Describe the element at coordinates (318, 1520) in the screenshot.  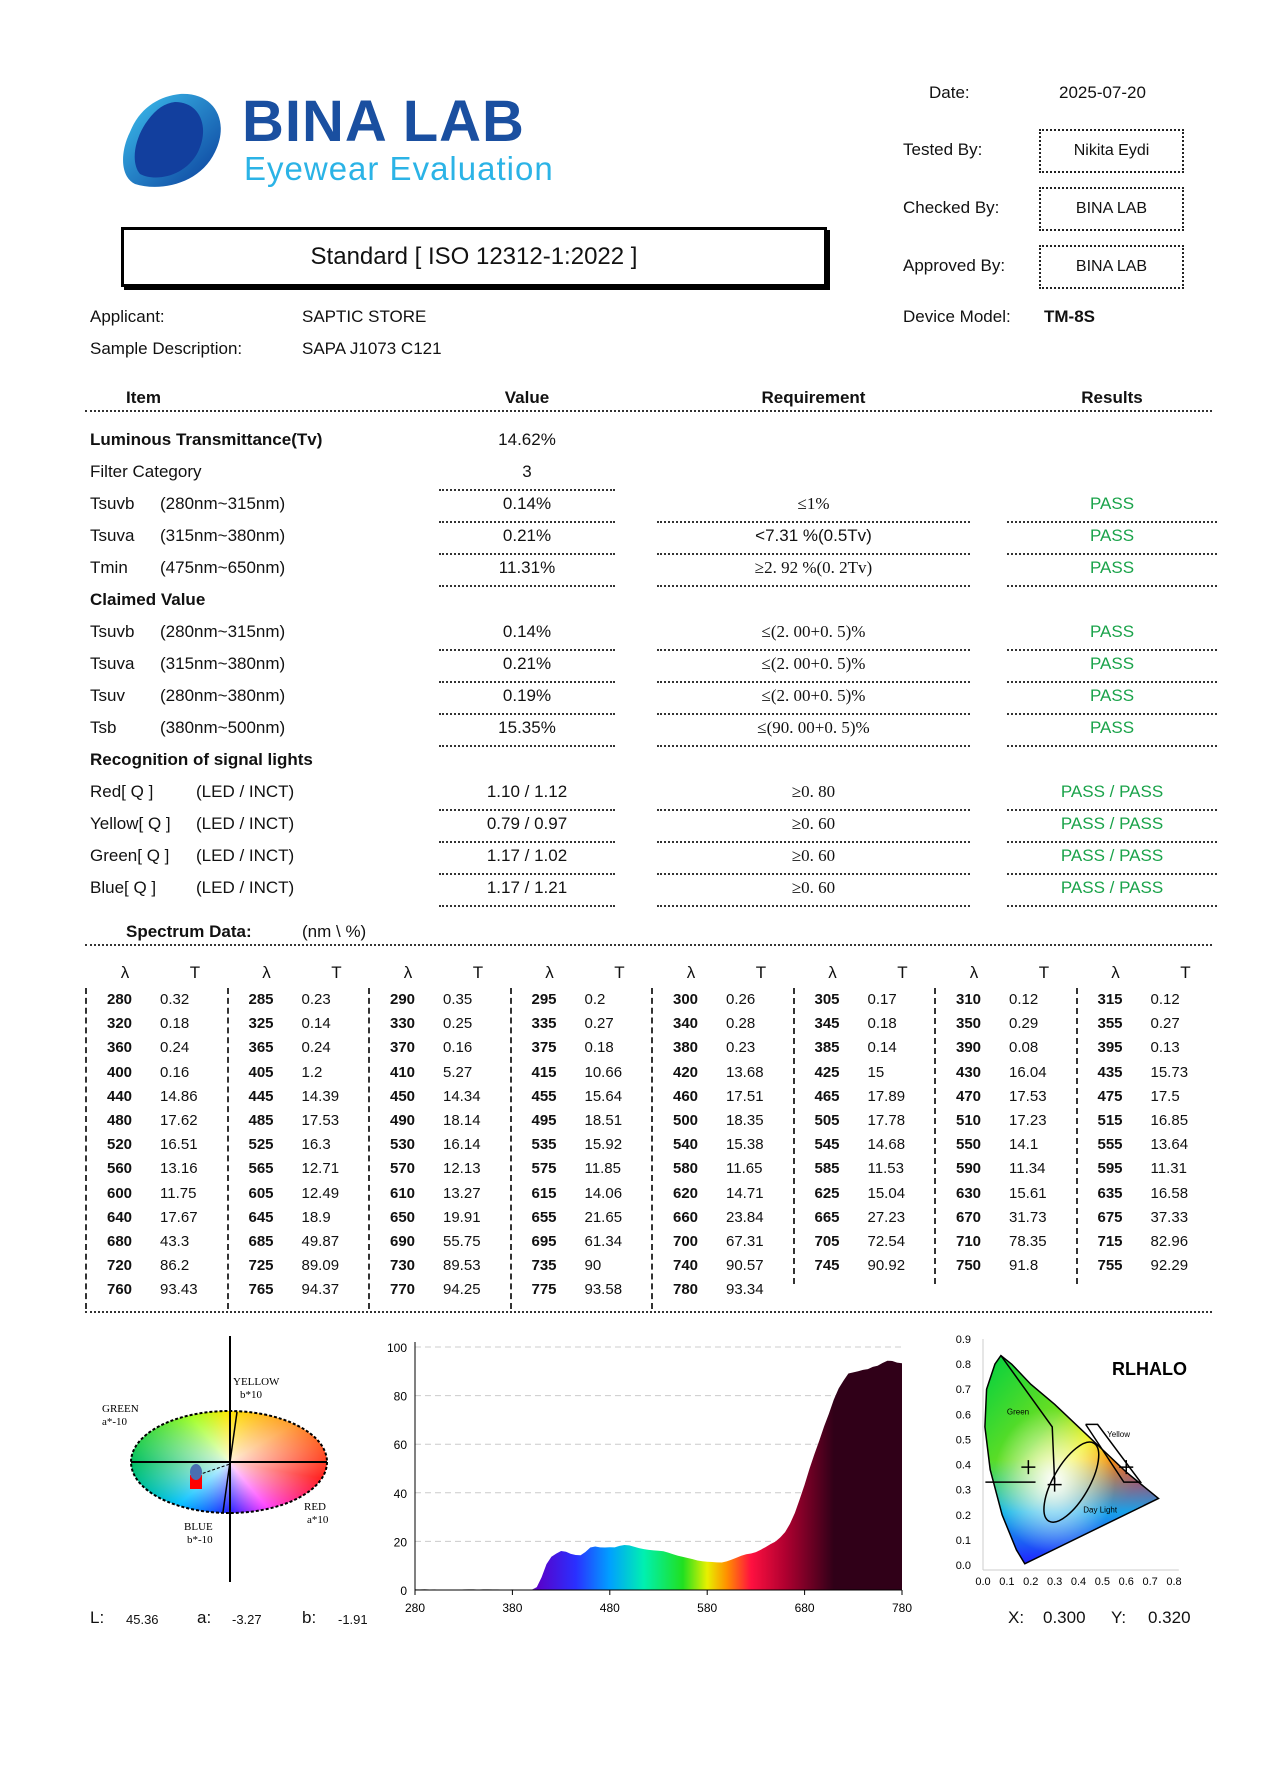
I see `lab-red-sub: a*10` at that location.